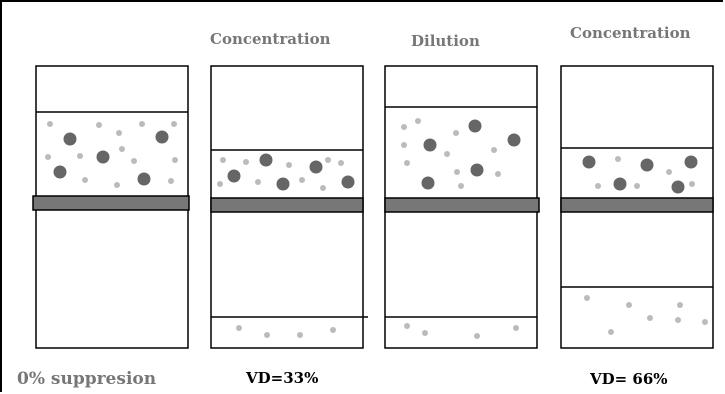  What do you see at coordinates (629, 379) in the screenshot?
I see `label-vd-66: VD= 66%` at bounding box center [629, 379].